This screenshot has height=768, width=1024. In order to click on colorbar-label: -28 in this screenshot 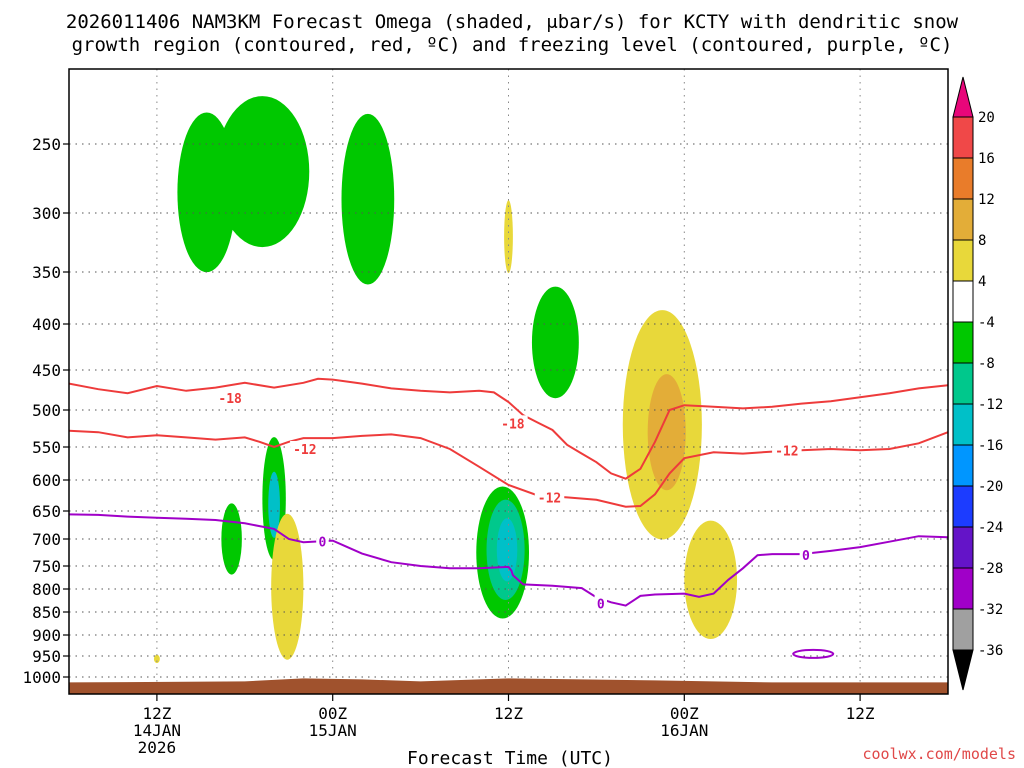, I will do `click(990, 569)`.